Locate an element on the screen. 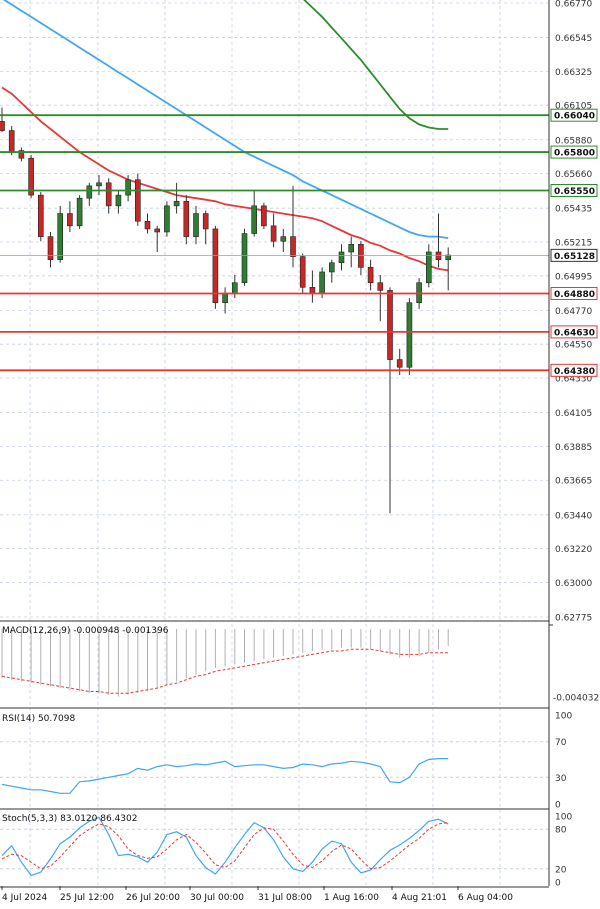  price-tick-label: 0.63000 is located at coordinates (573, 584).